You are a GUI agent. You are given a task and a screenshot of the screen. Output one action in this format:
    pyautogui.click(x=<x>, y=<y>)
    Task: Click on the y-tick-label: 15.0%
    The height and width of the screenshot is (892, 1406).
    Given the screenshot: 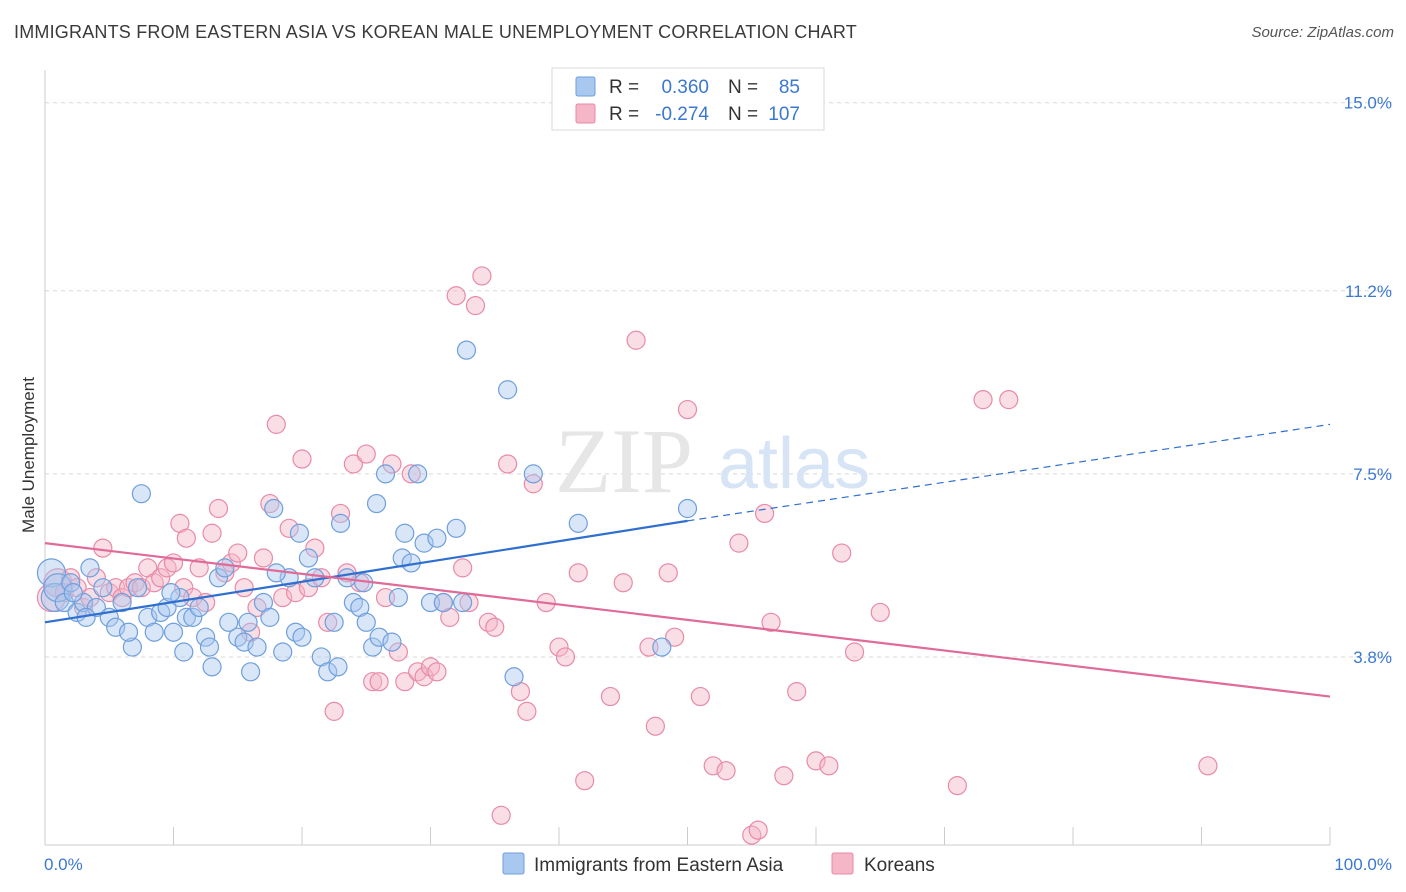 What is the action you would take?
    pyautogui.click(x=1368, y=103)
    